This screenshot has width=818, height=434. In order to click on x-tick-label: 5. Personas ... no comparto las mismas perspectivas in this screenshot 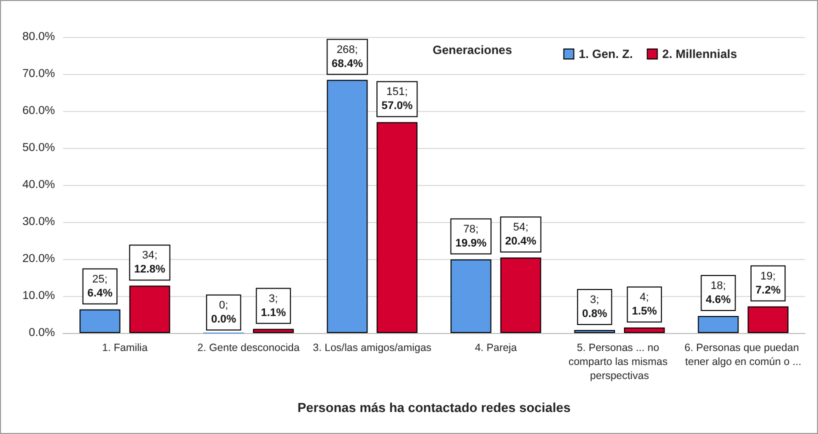, I will do `click(619, 362)`.